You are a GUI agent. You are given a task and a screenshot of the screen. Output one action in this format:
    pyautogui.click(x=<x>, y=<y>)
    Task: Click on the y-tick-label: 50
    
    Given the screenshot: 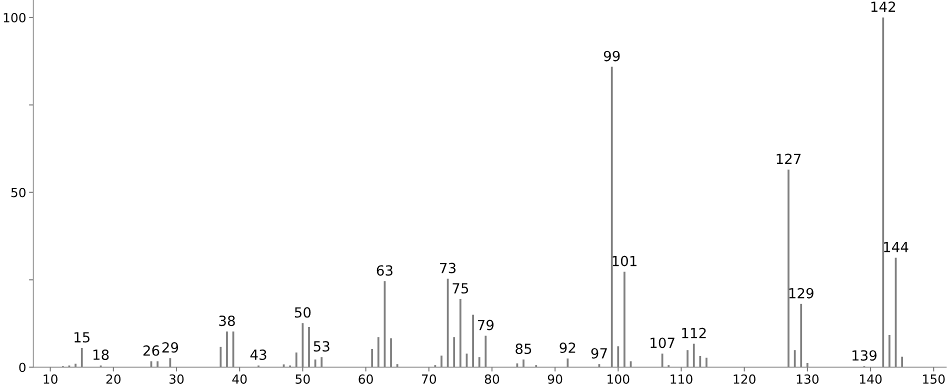 What is the action you would take?
    pyautogui.click(x=18, y=193)
    